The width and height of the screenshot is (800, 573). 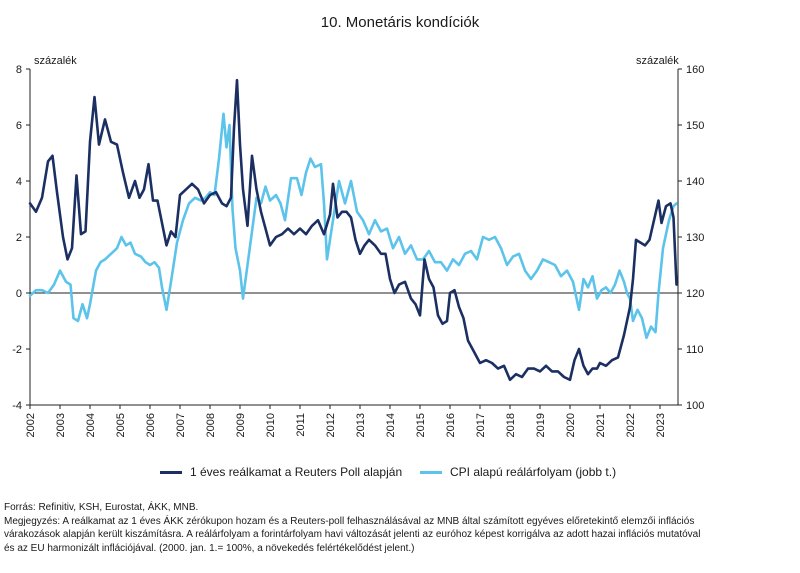 I want to click on left-tick-label: 8, so click(x=19, y=70).